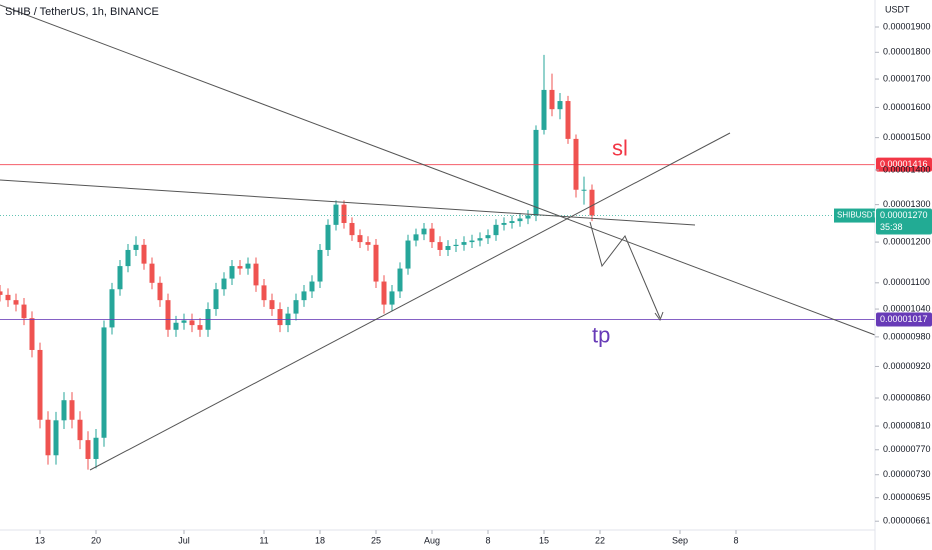 The image size is (932, 550). I want to click on y-tick-label: 0.00000730, so click(907, 474).